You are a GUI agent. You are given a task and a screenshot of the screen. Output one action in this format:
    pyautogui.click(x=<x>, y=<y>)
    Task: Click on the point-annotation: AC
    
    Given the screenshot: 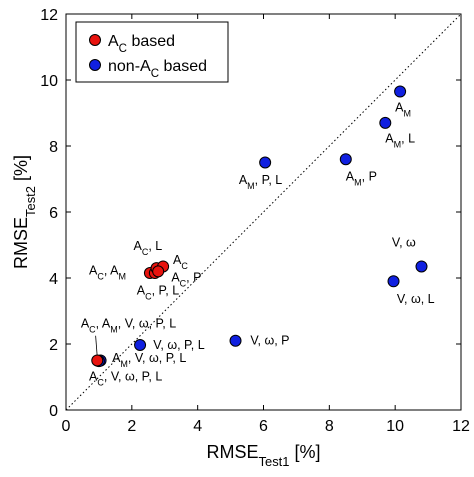 What is the action you would take?
    pyautogui.click(x=180, y=262)
    